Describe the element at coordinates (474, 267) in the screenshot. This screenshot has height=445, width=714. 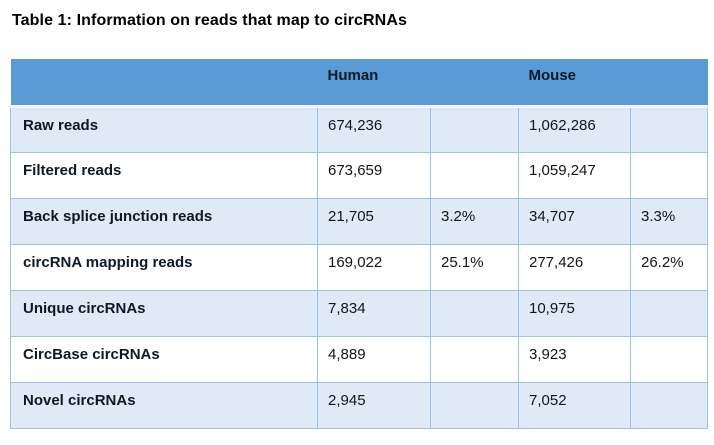
I see `human-pct: 25.1%` at that location.